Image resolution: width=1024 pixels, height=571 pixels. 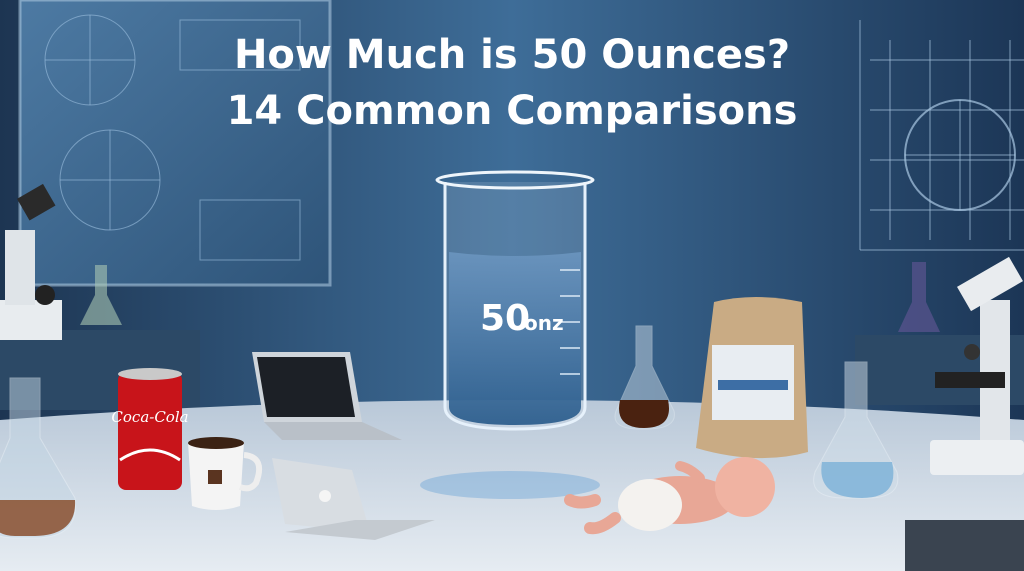 What do you see at coordinates (150, 429) in the screenshot?
I see `soda-can: Coca-Cola` at bounding box center [150, 429].